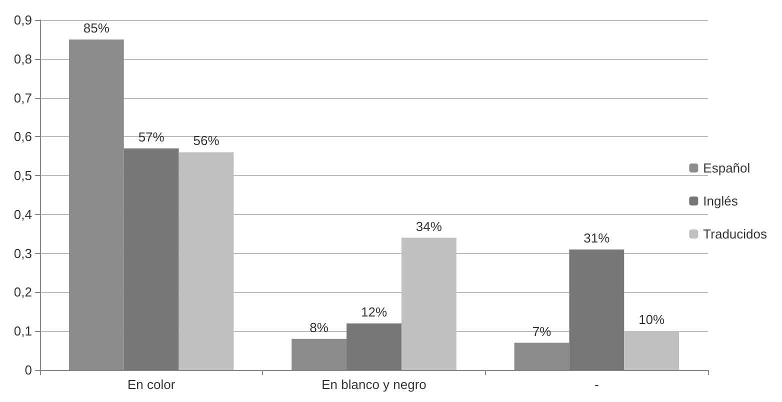 The height and width of the screenshot is (402, 782). What do you see at coordinates (735, 234) in the screenshot?
I see `legend-label: Traducidos` at bounding box center [735, 234].